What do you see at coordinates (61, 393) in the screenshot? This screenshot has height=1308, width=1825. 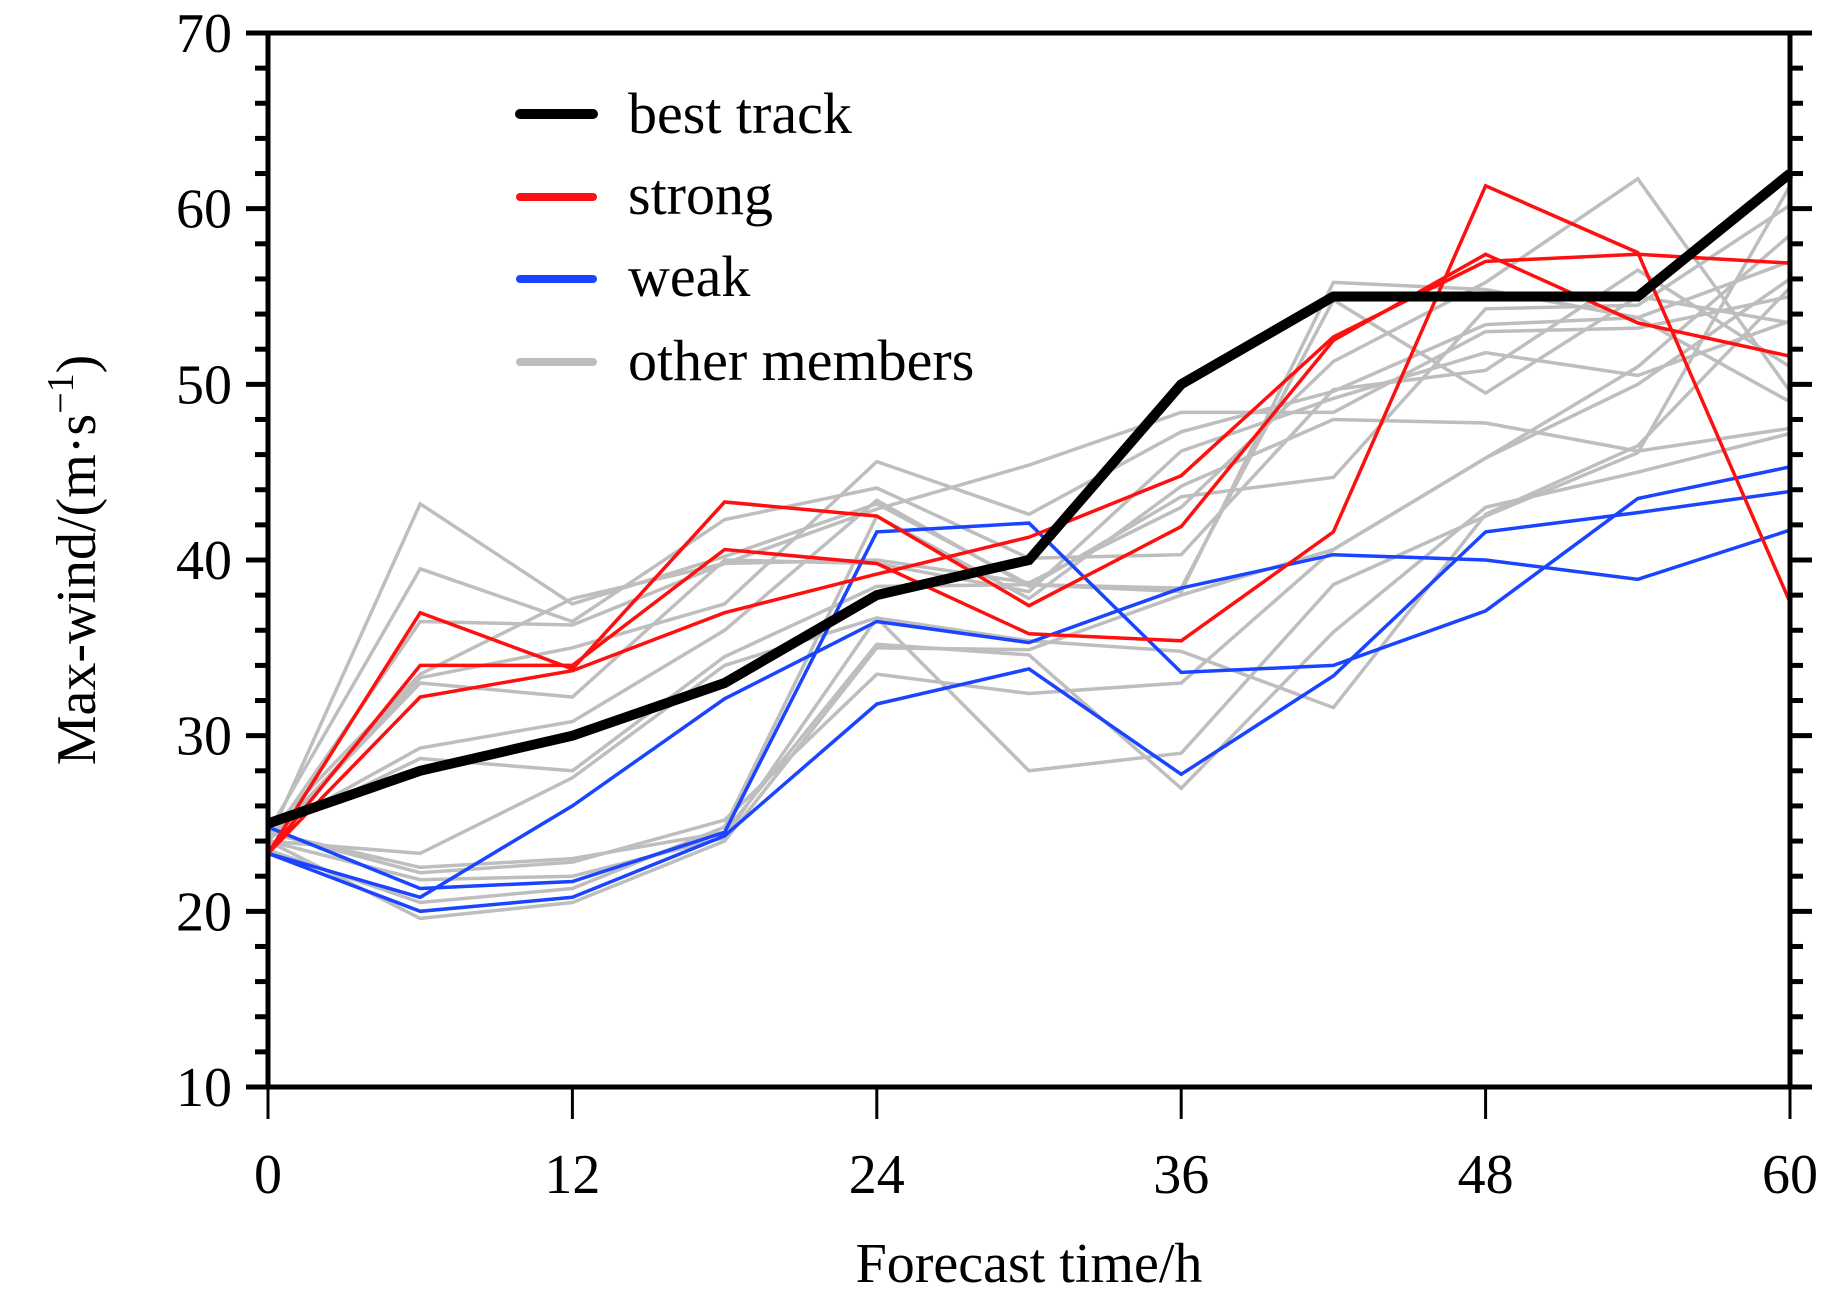 I see `y-axis-title-superscript: −1` at bounding box center [61, 393].